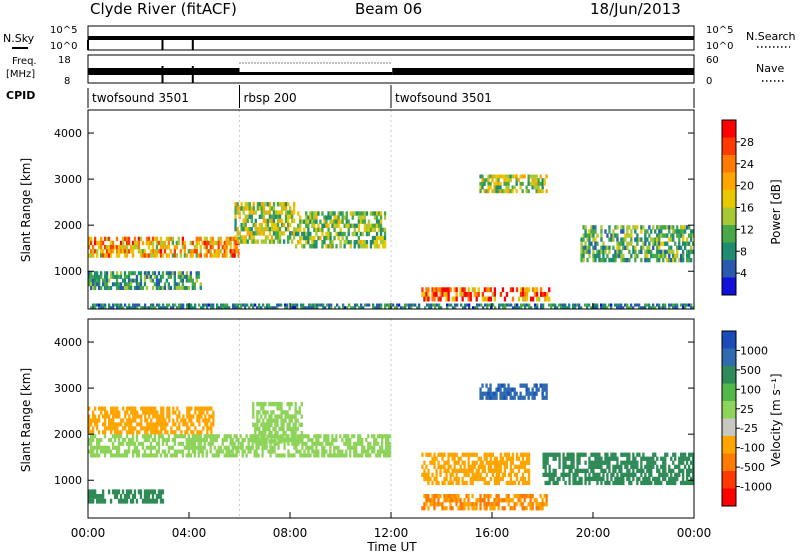  What do you see at coordinates (771, 36) in the screenshot?
I see `nsearch-label: N.Search` at bounding box center [771, 36].